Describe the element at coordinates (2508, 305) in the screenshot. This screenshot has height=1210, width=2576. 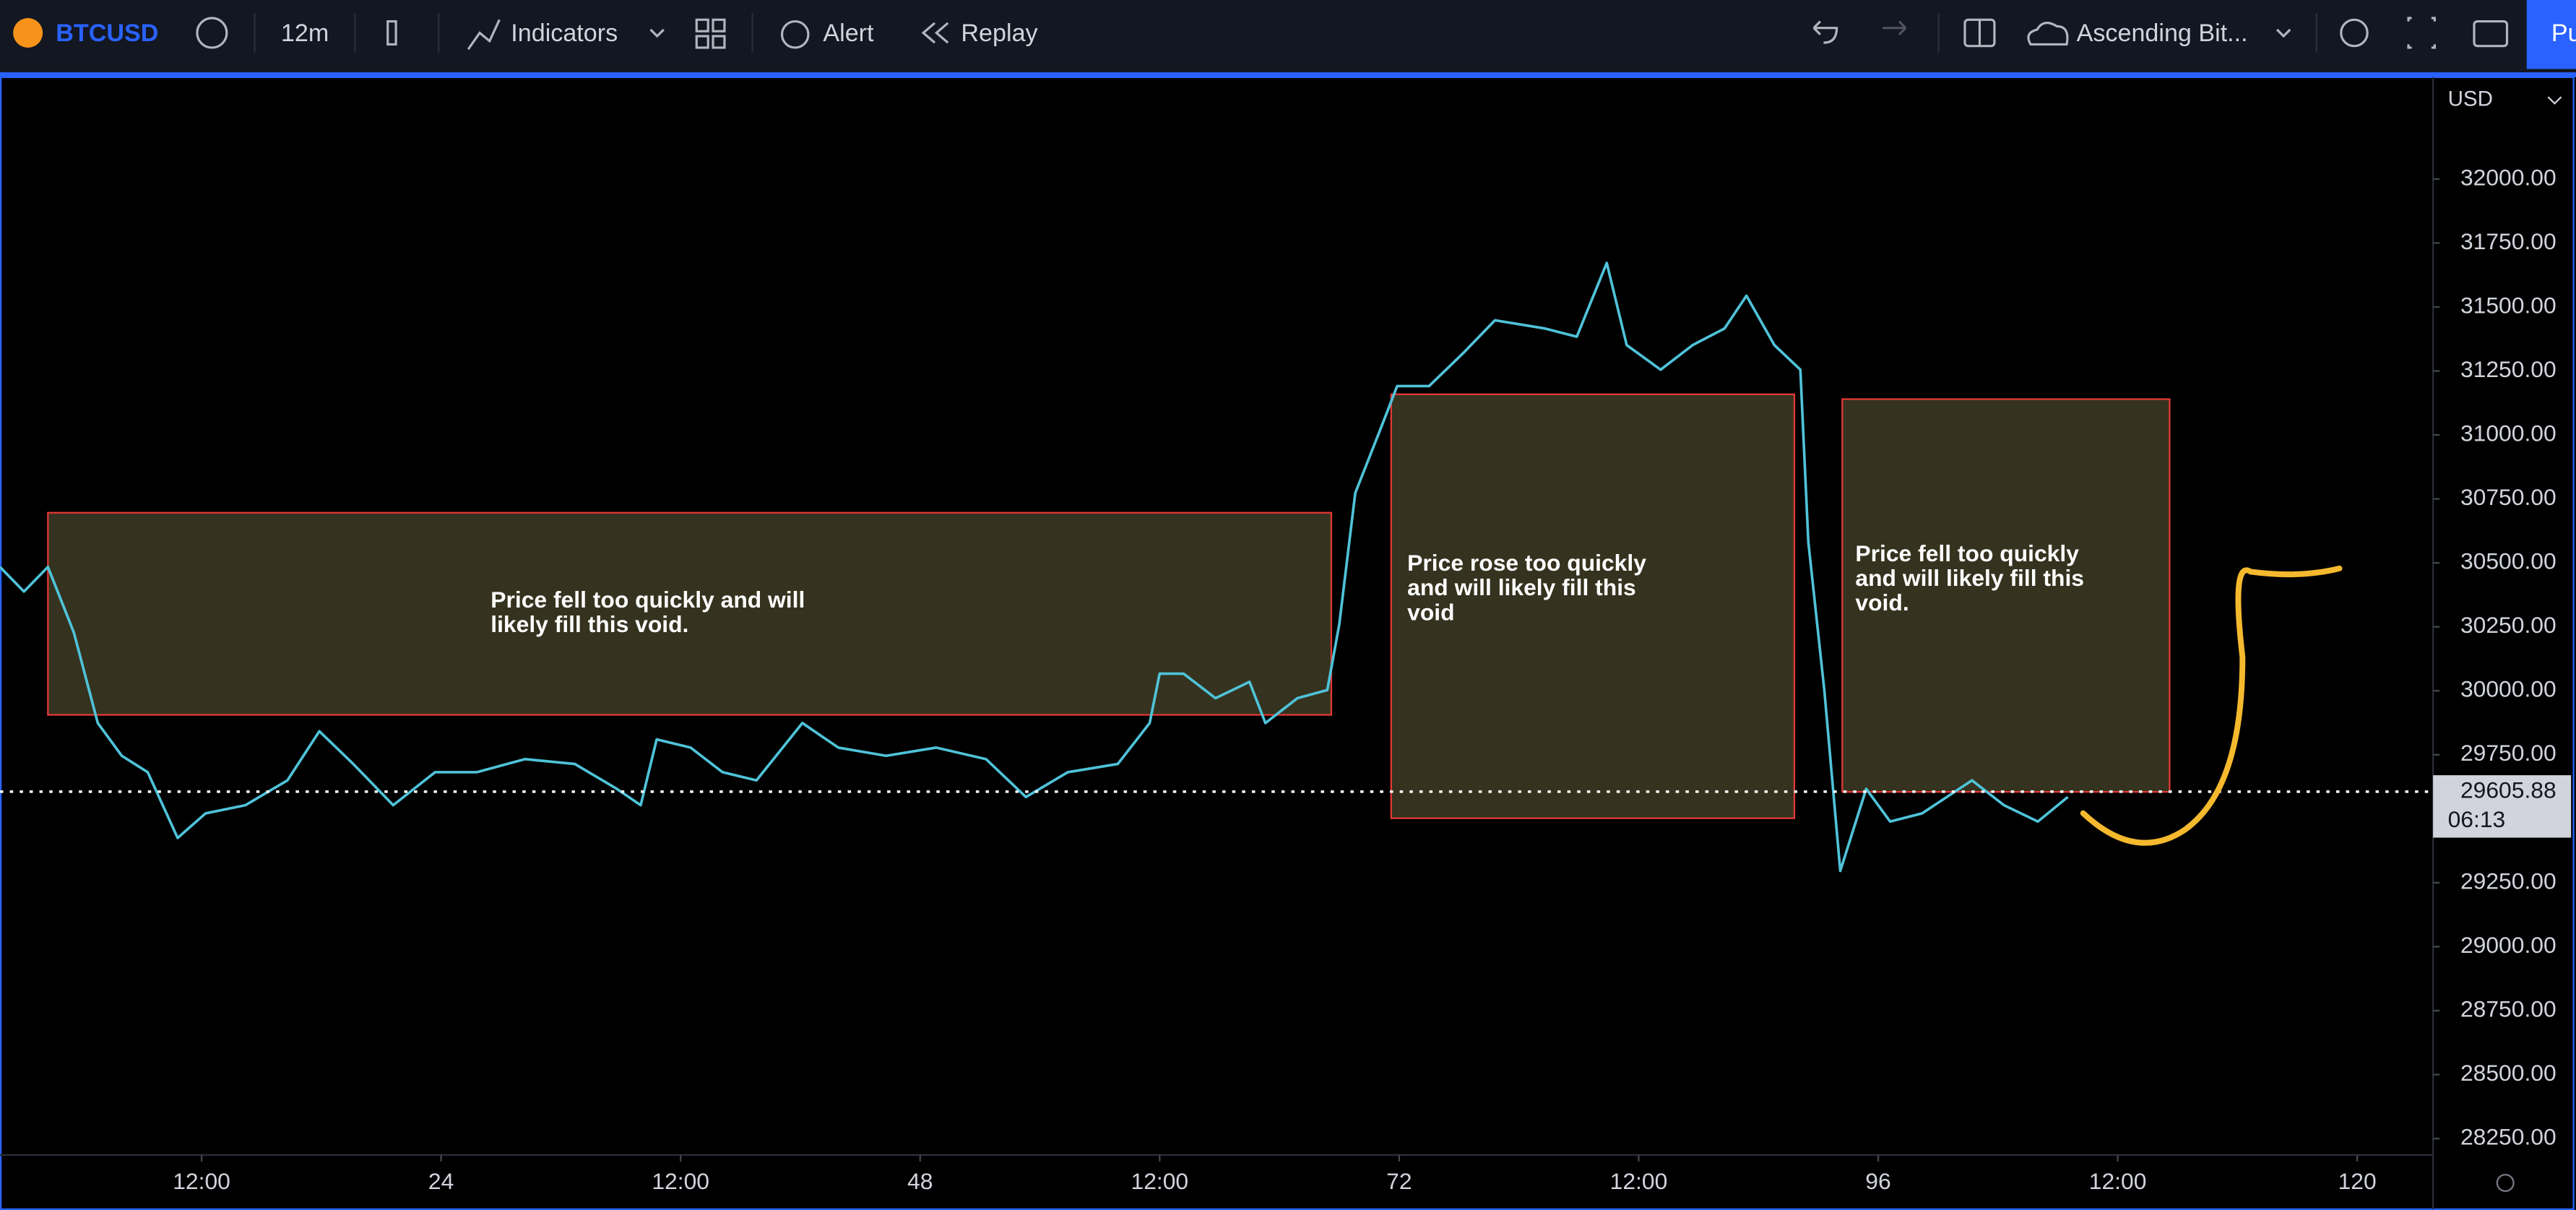
I see `y-tick-label: 31500.00` at that location.